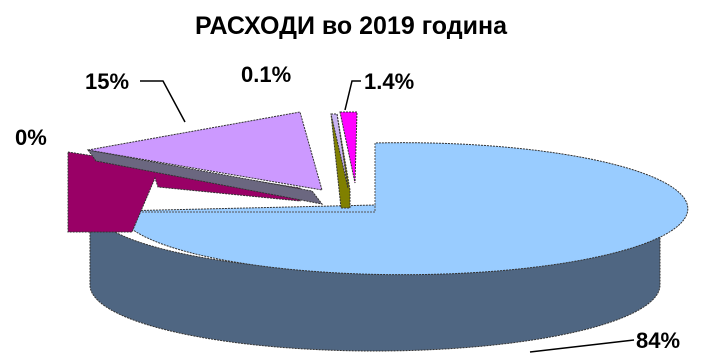 The width and height of the screenshot is (702, 359). What do you see at coordinates (107, 81) in the screenshot?
I see `label-15: 15%` at bounding box center [107, 81].